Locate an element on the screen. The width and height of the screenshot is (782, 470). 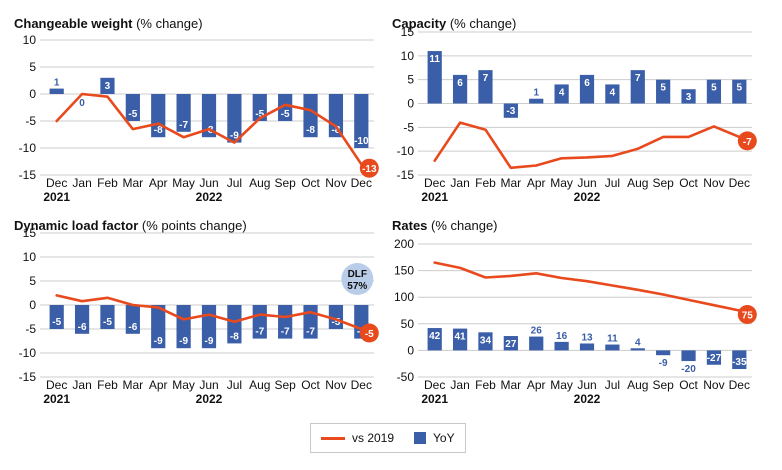
y-tick-label: -15 is located at coordinates (28, 175).